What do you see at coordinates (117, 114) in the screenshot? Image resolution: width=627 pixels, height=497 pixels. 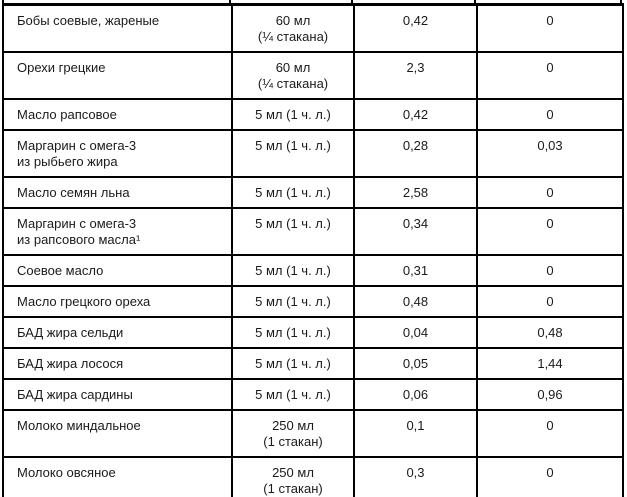 I see `food-name-cell: Масло рапсовое` at bounding box center [117, 114].